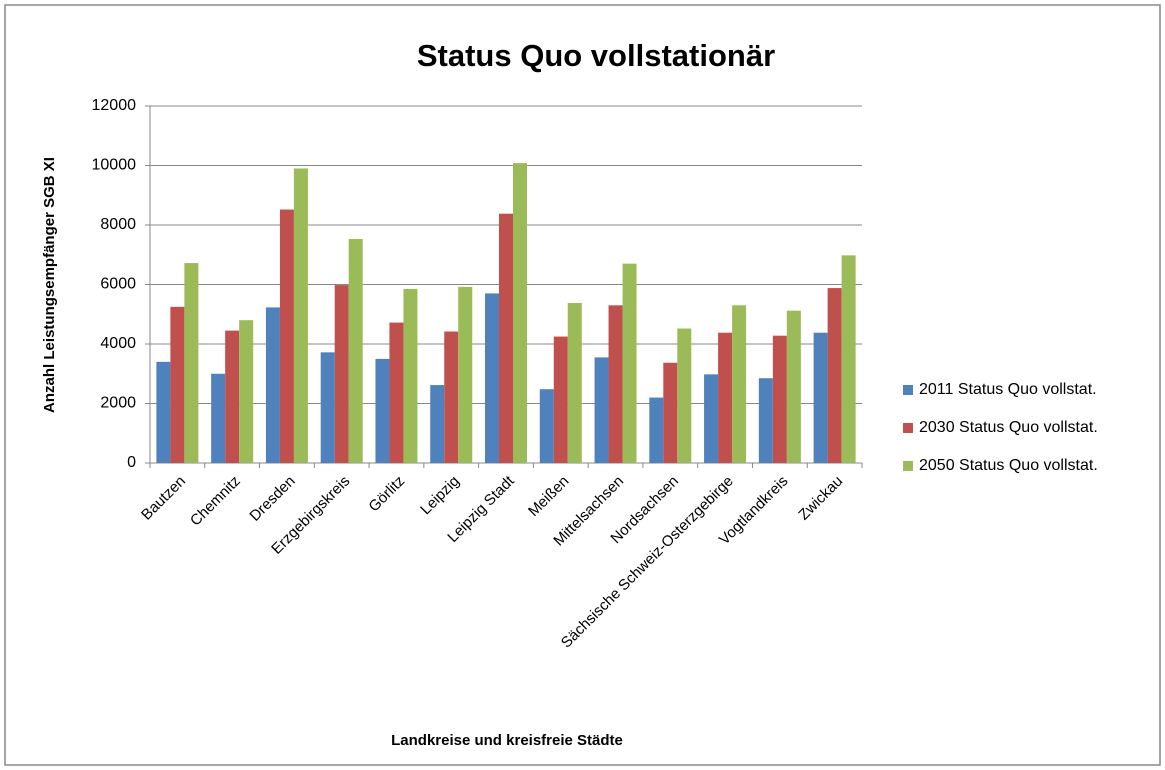 This screenshot has width=1165, height=770. I want to click on legend-label: 2011 Status Quo vollstat., so click(1008, 389).